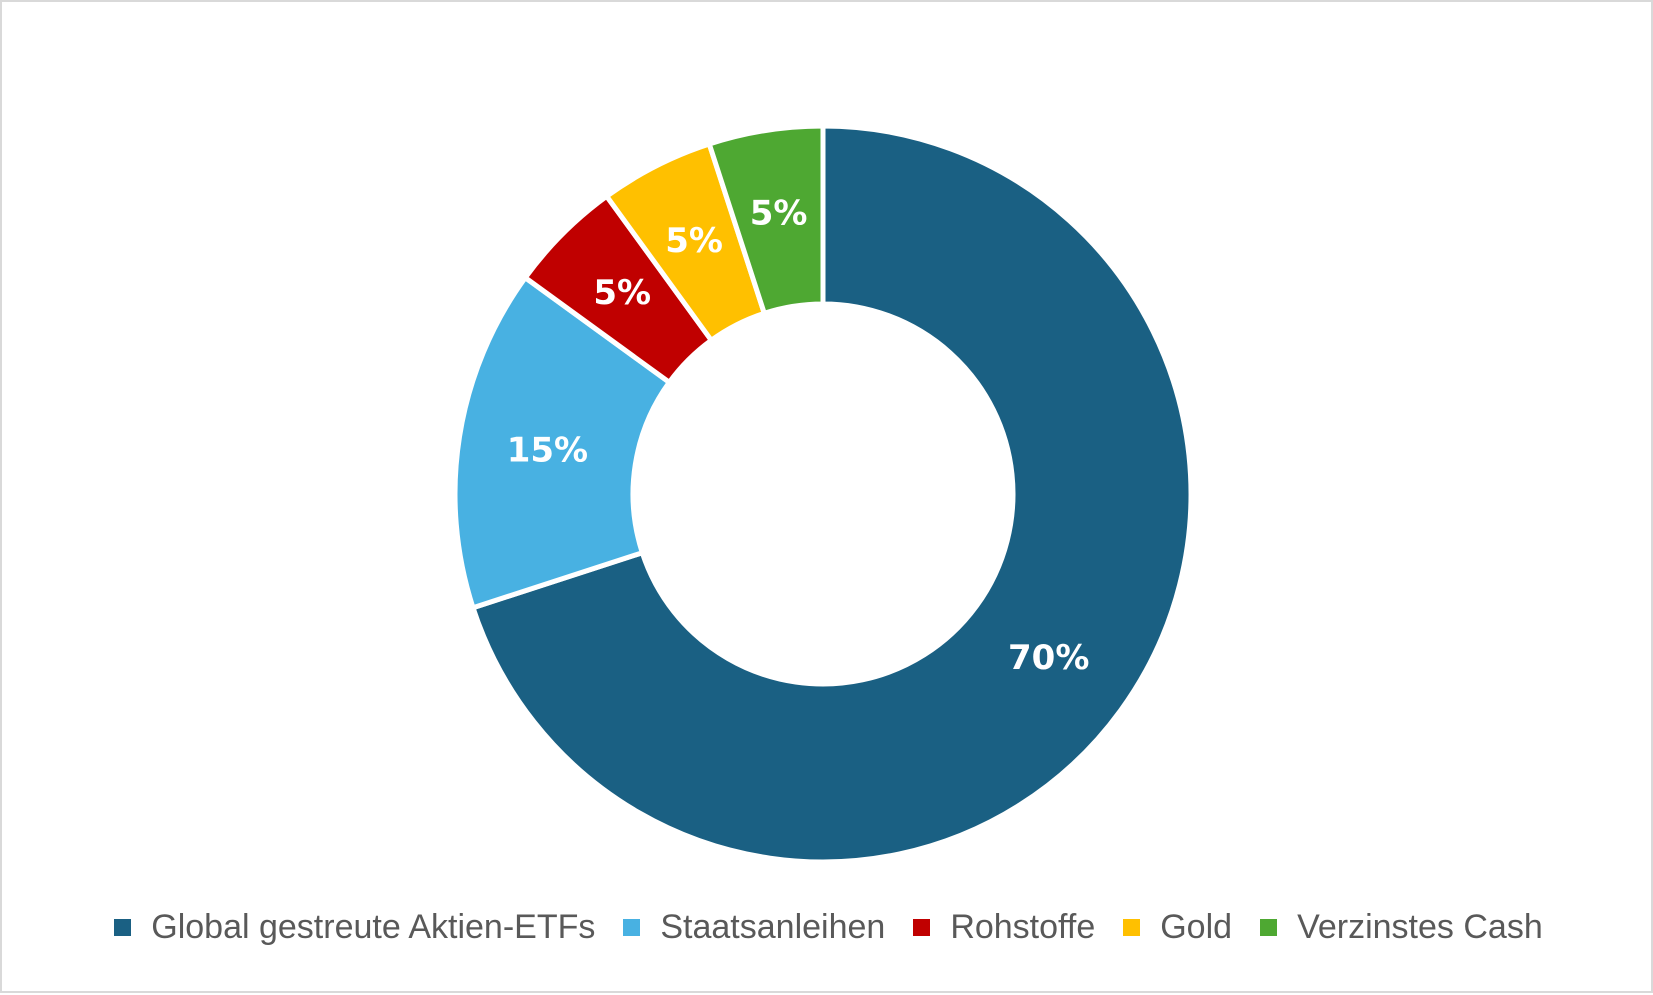  Describe the element at coordinates (1048, 658) in the screenshot. I see `data-label-1: 70%` at that location.